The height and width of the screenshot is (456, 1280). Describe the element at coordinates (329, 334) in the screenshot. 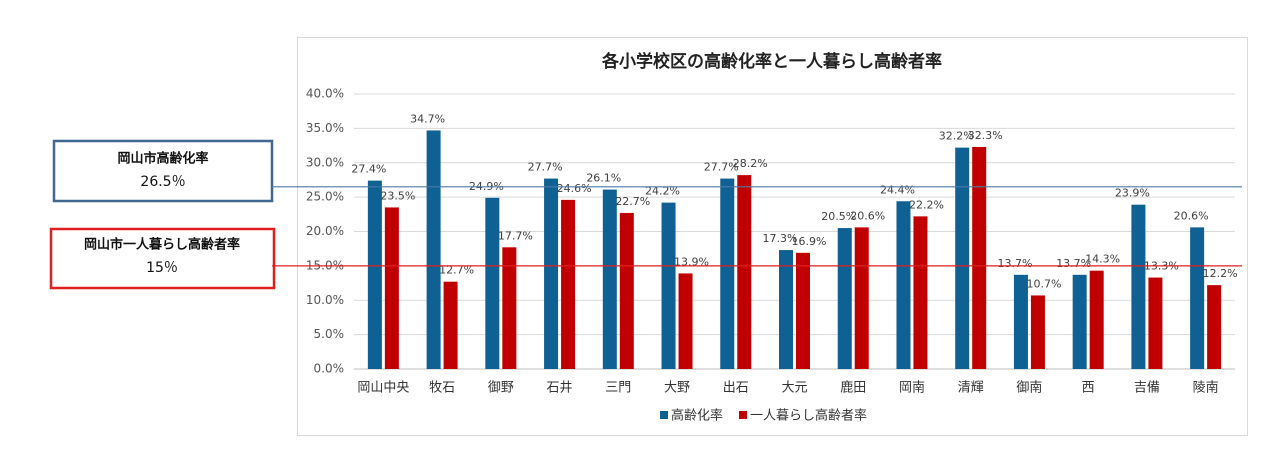

I see `y-tick-label: 5.0%` at that location.